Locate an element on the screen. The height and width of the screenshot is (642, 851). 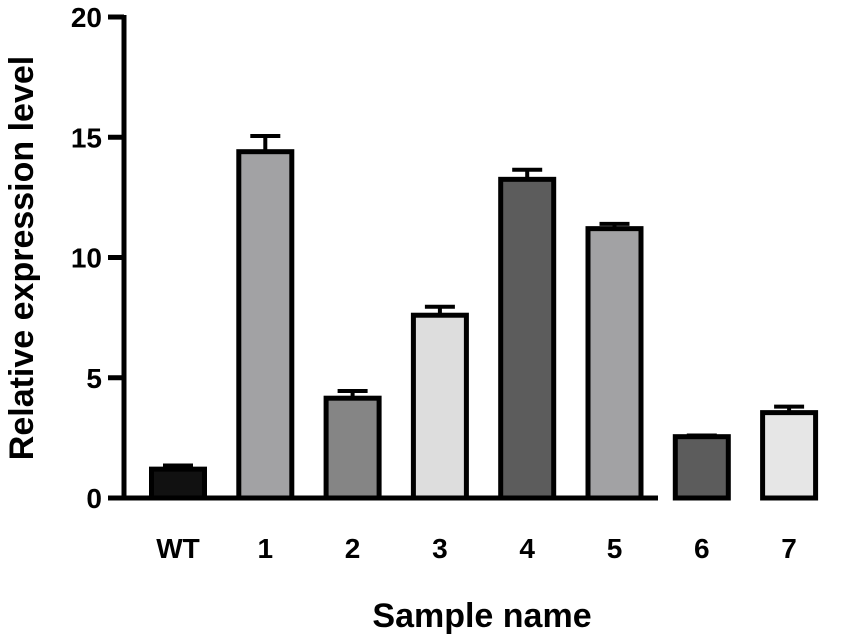
x-tick-label: 7 is located at coordinates (789, 548).